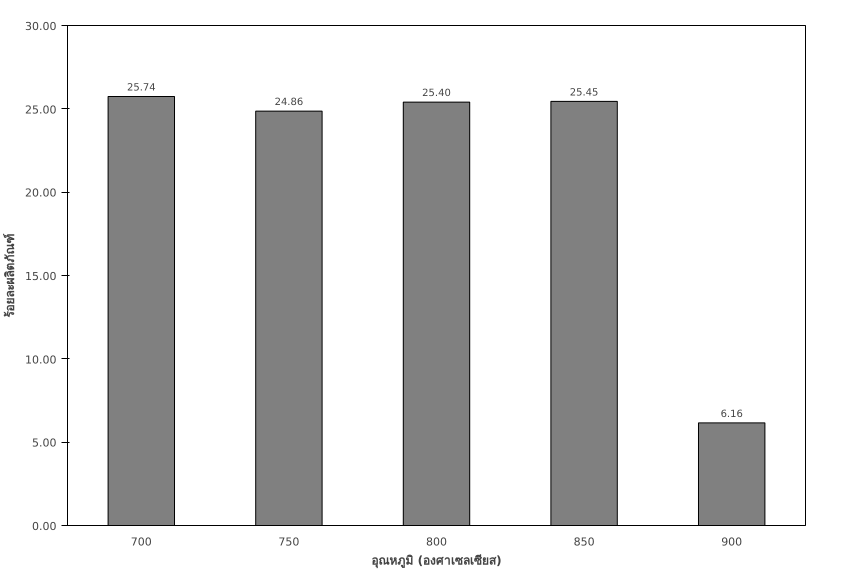 The height and width of the screenshot is (579, 845). Describe the element at coordinates (41, 26) in the screenshot. I see `y-tick-label: 30.00` at that location.